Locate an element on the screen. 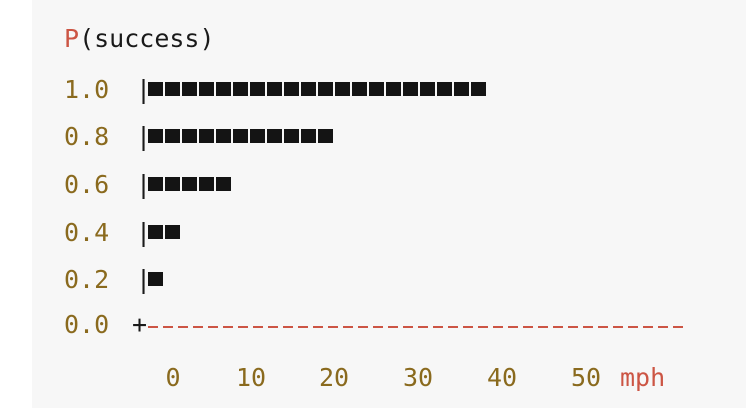 The image size is (746, 408). x-tick-label: 50 is located at coordinates (586, 377).